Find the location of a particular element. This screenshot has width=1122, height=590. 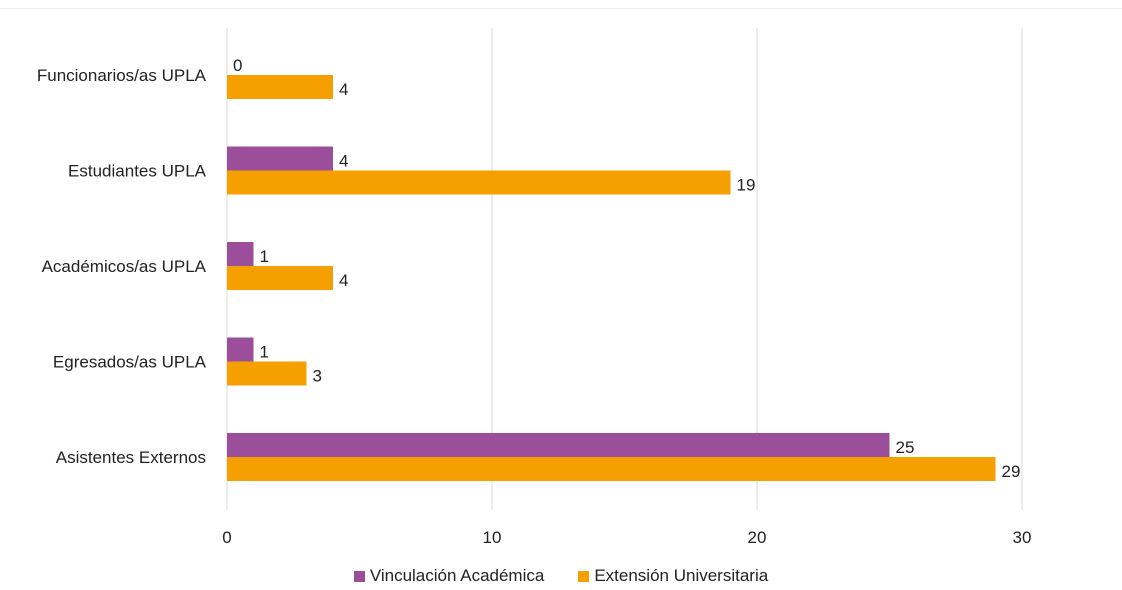

legend-swatch-vinculacion is located at coordinates (359, 576).